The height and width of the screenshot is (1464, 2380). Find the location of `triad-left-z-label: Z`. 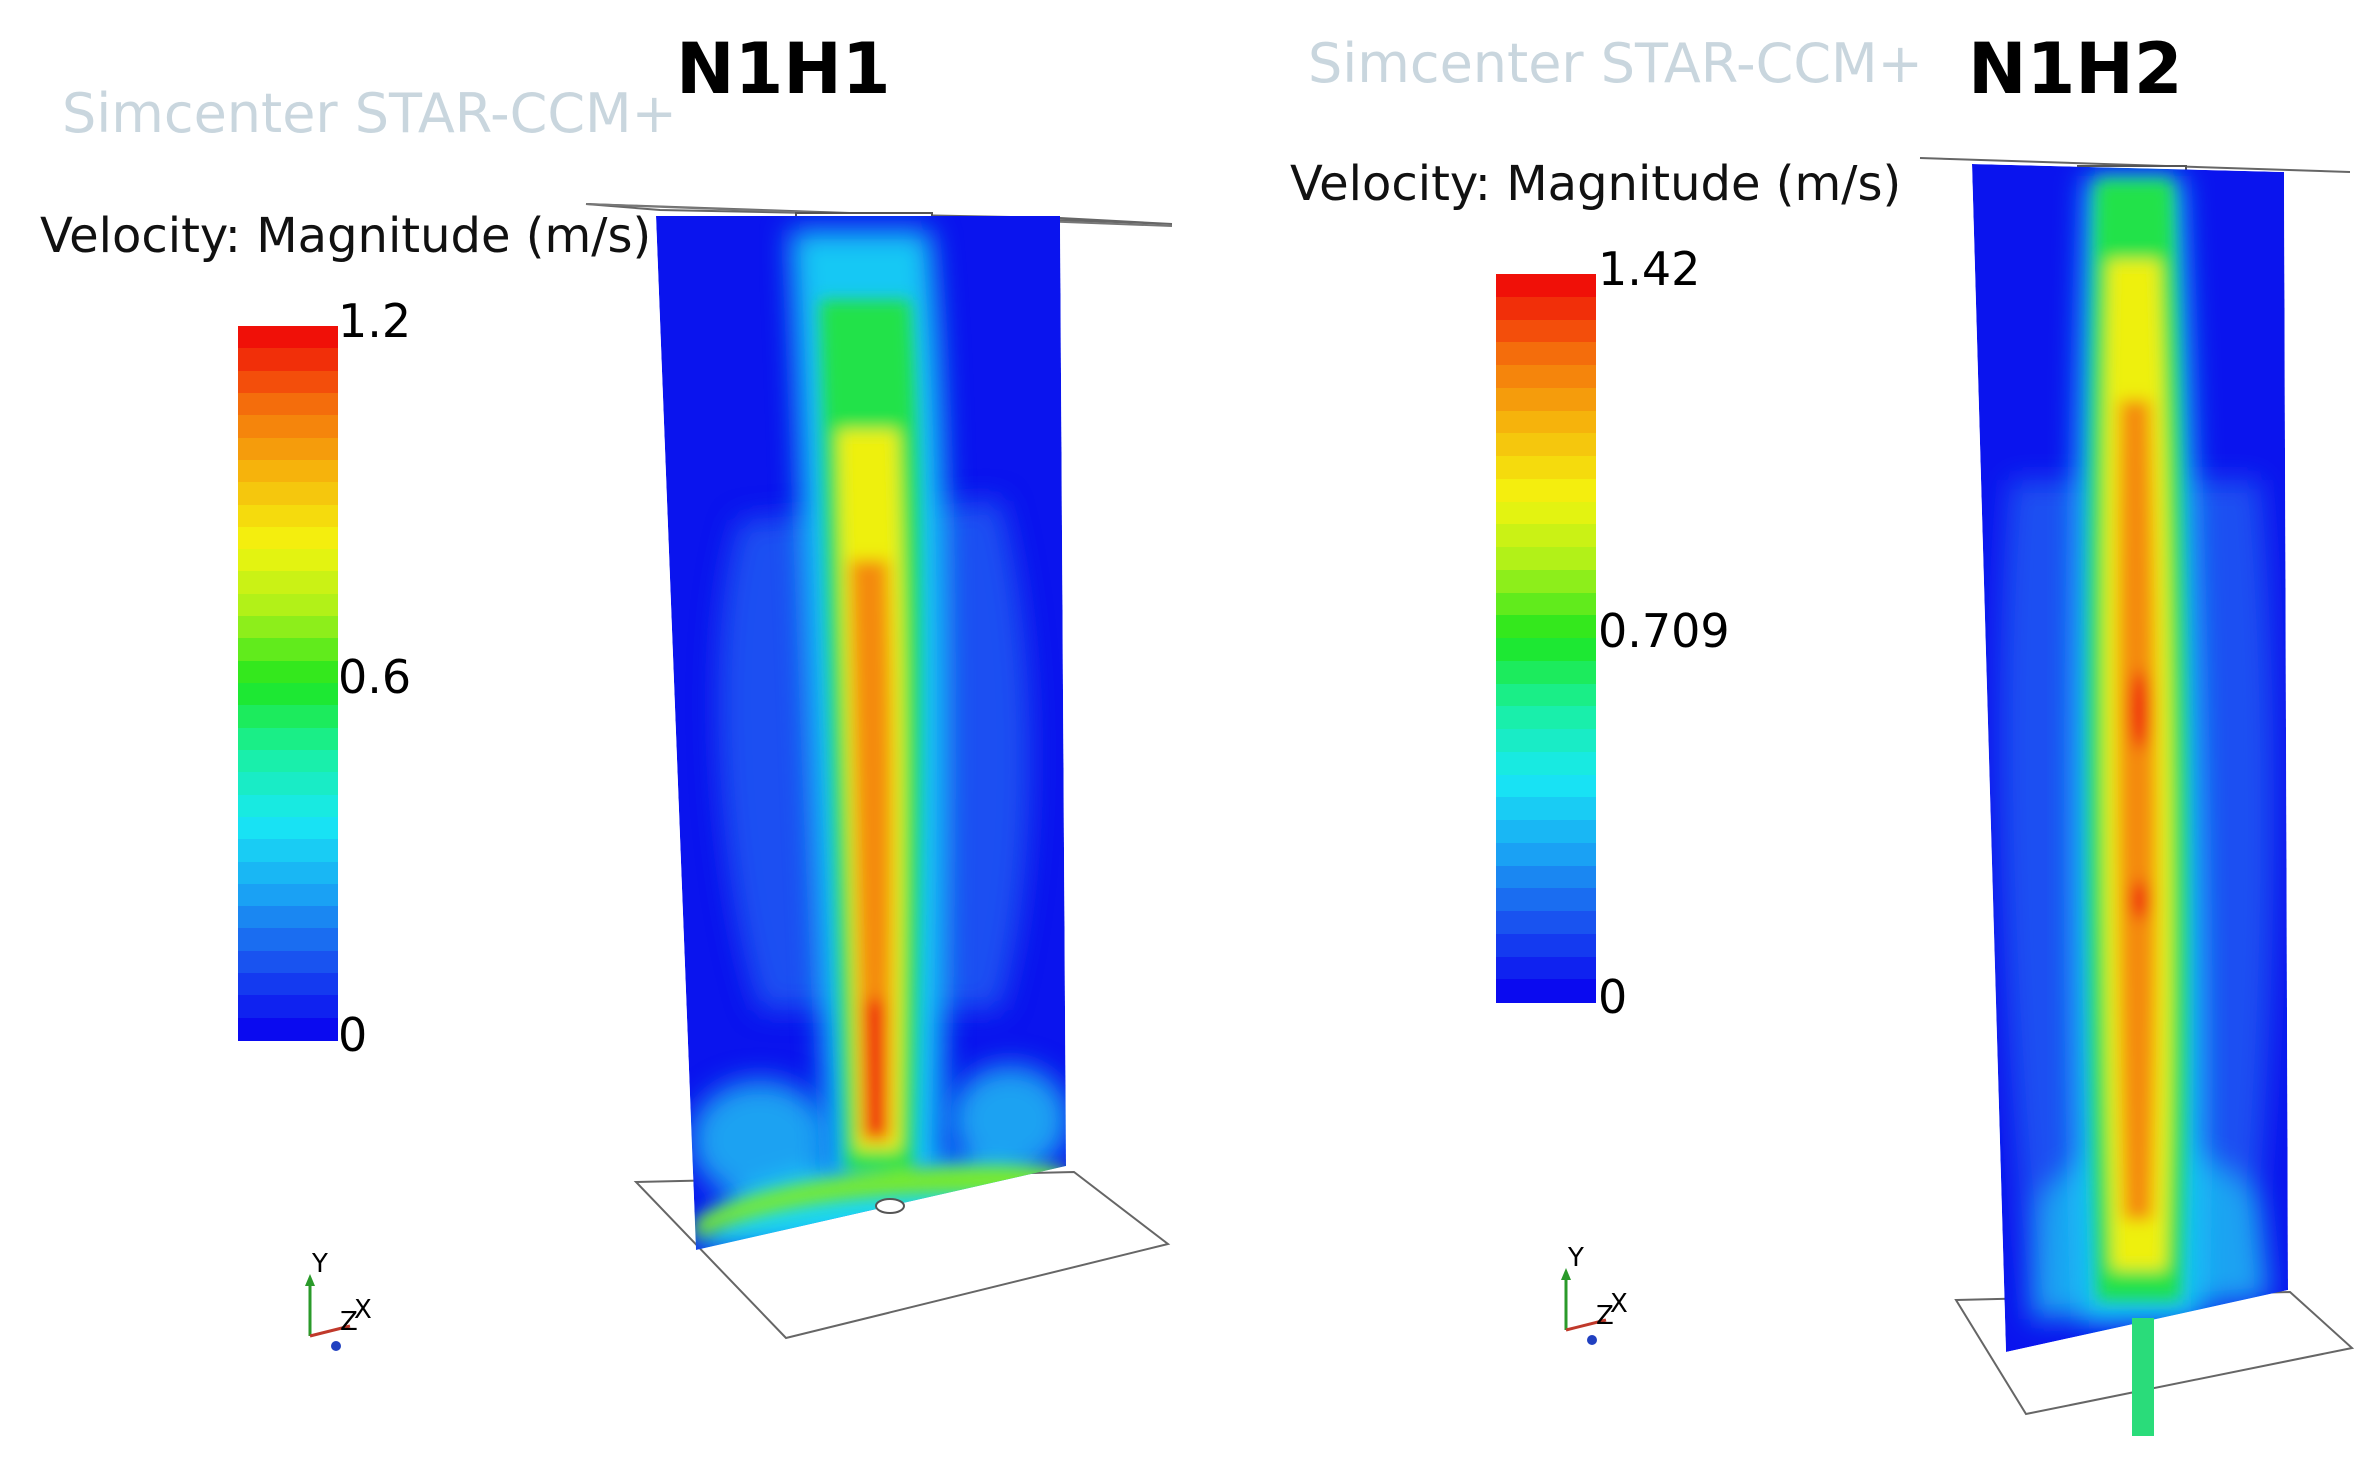

triad-left-z-label: Z is located at coordinates (349, 1322).